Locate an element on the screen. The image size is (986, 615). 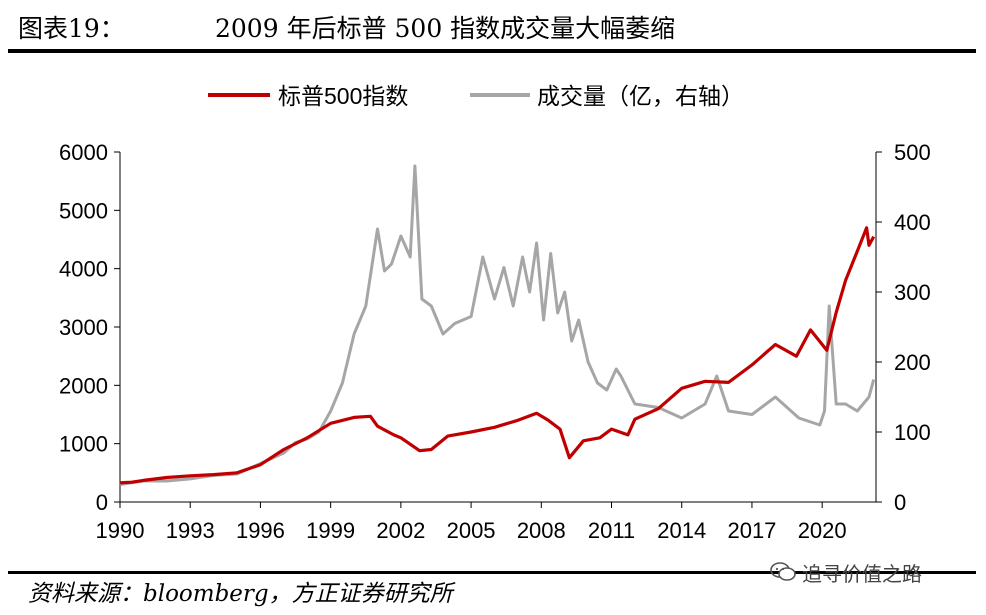
watermark-text: 追寻价值之路 is located at coordinates (862, 573).